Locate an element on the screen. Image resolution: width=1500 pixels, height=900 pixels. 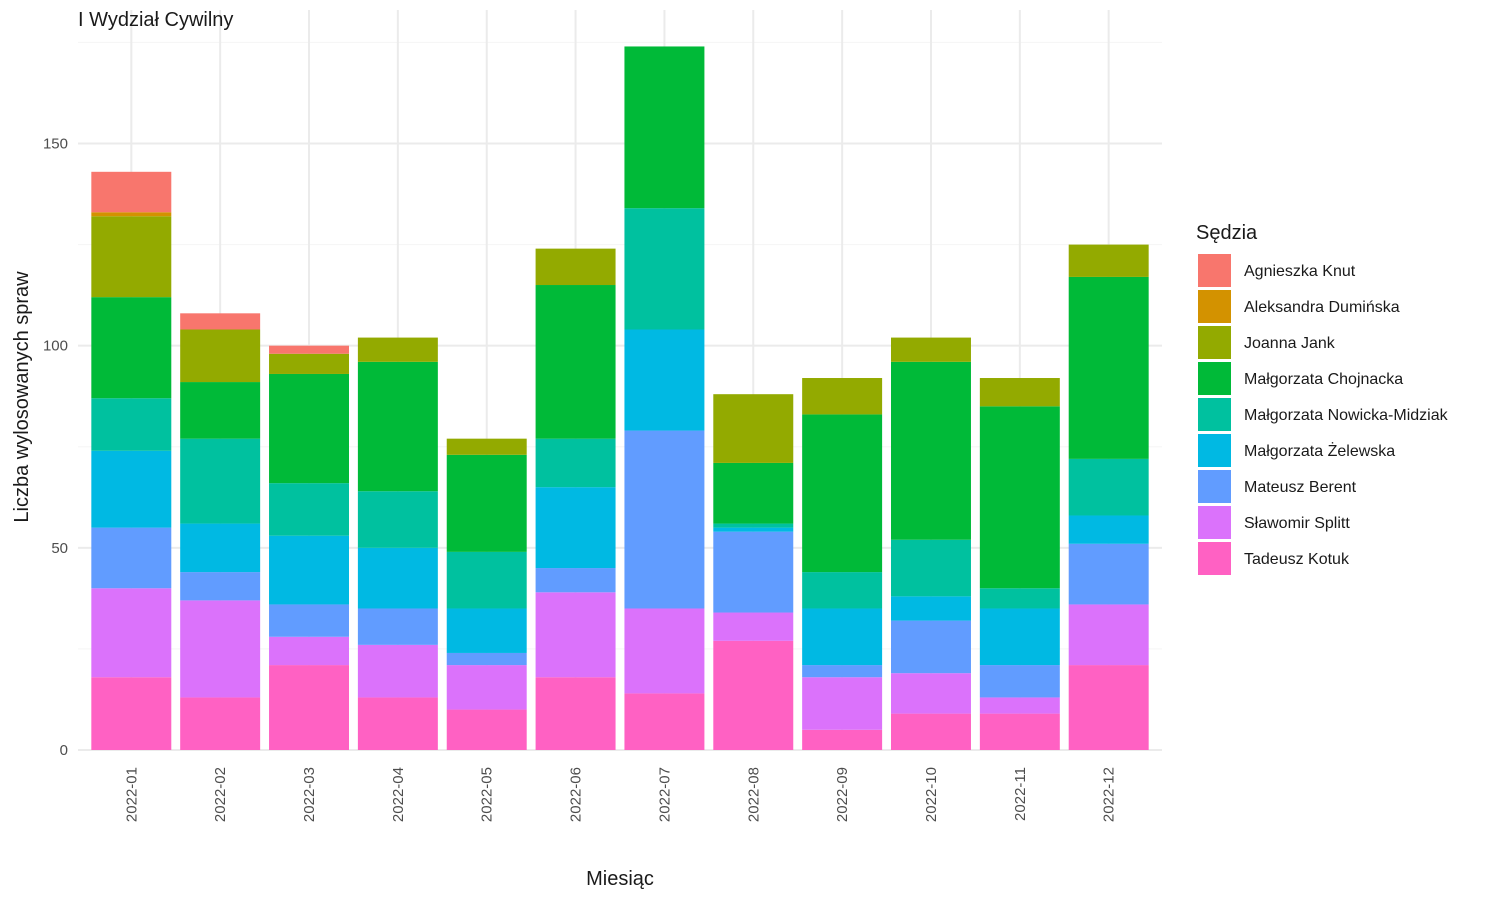
y-tick-label: 50 is located at coordinates (59, 548).